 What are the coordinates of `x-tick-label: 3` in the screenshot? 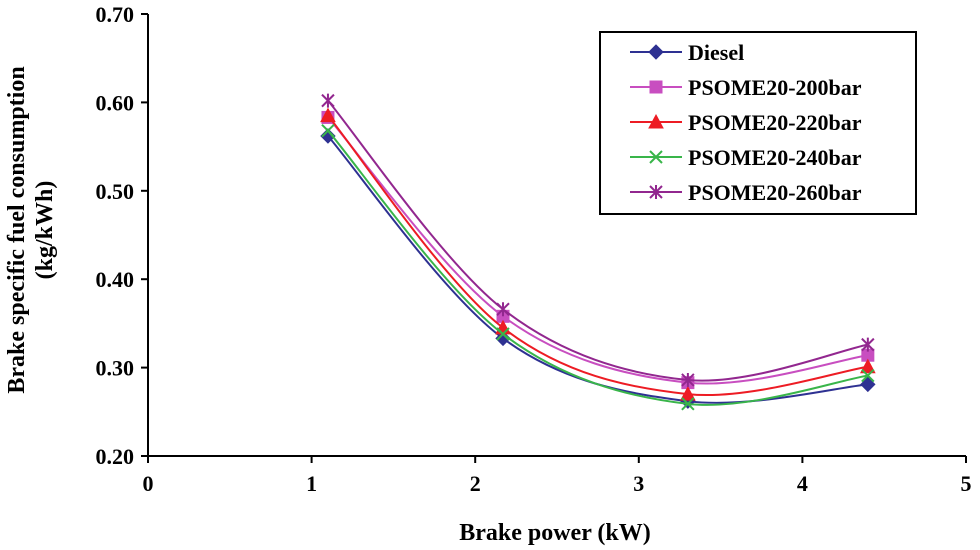 It's located at (638, 483).